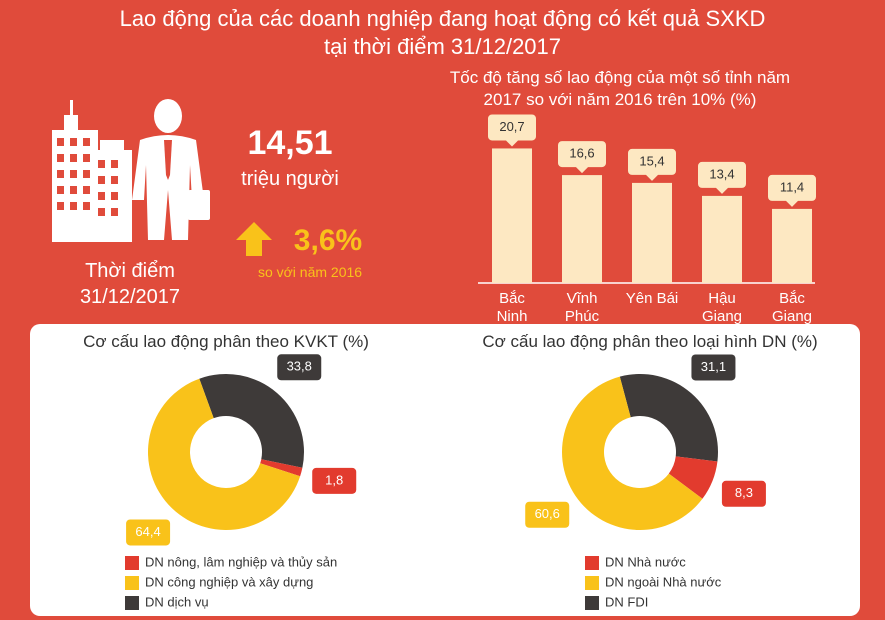 The height and width of the screenshot is (620, 885). What do you see at coordinates (792, 186) in the screenshot?
I see `value-label: 11,4` at bounding box center [792, 186].